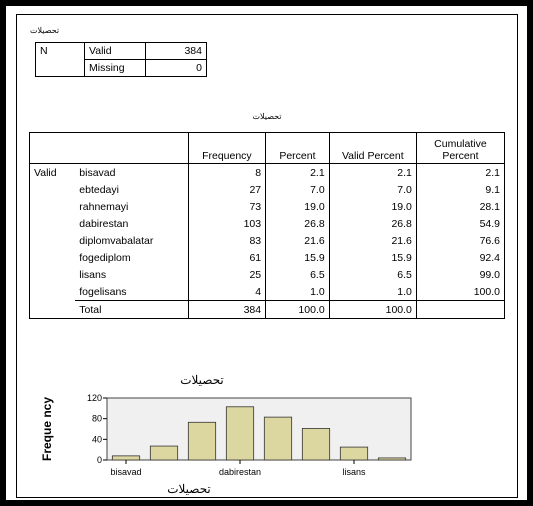 Image resolution: width=533 pixels, height=506 pixels. What do you see at coordinates (460, 172) in the screenshot?
I see `freq-cell-cum: 2.1` at bounding box center [460, 172].